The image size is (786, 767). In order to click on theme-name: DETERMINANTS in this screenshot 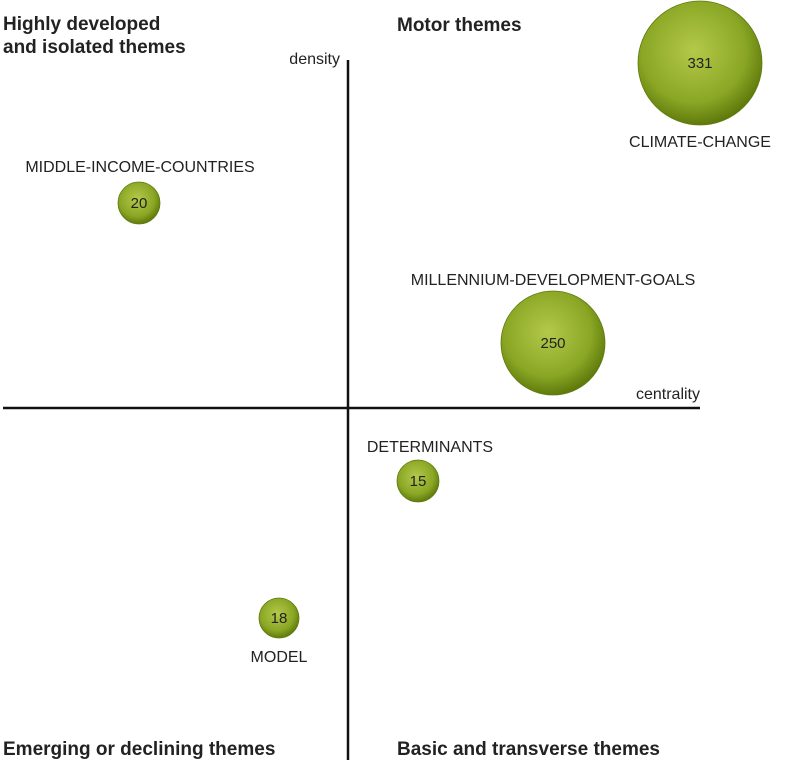, I will do `click(430, 447)`.